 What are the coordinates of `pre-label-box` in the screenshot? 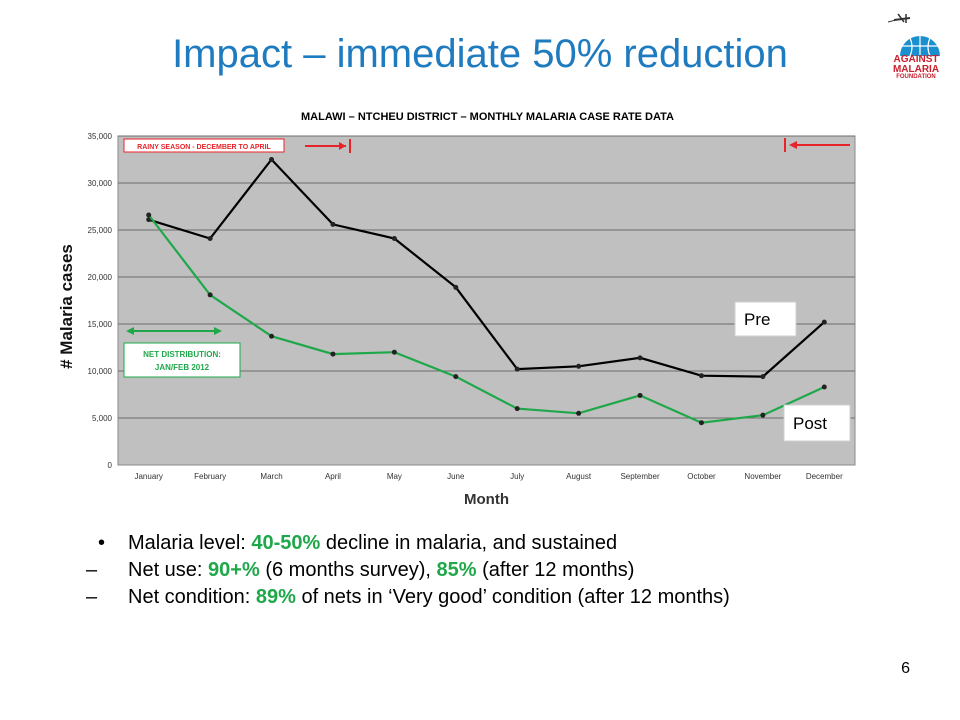 It's located at (765, 319).